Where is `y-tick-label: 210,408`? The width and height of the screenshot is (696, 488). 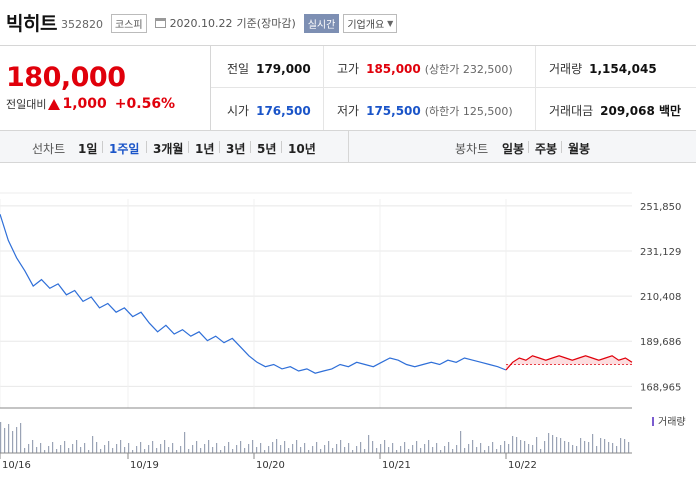
y-tick-label: 210,408 is located at coordinates (660, 297).